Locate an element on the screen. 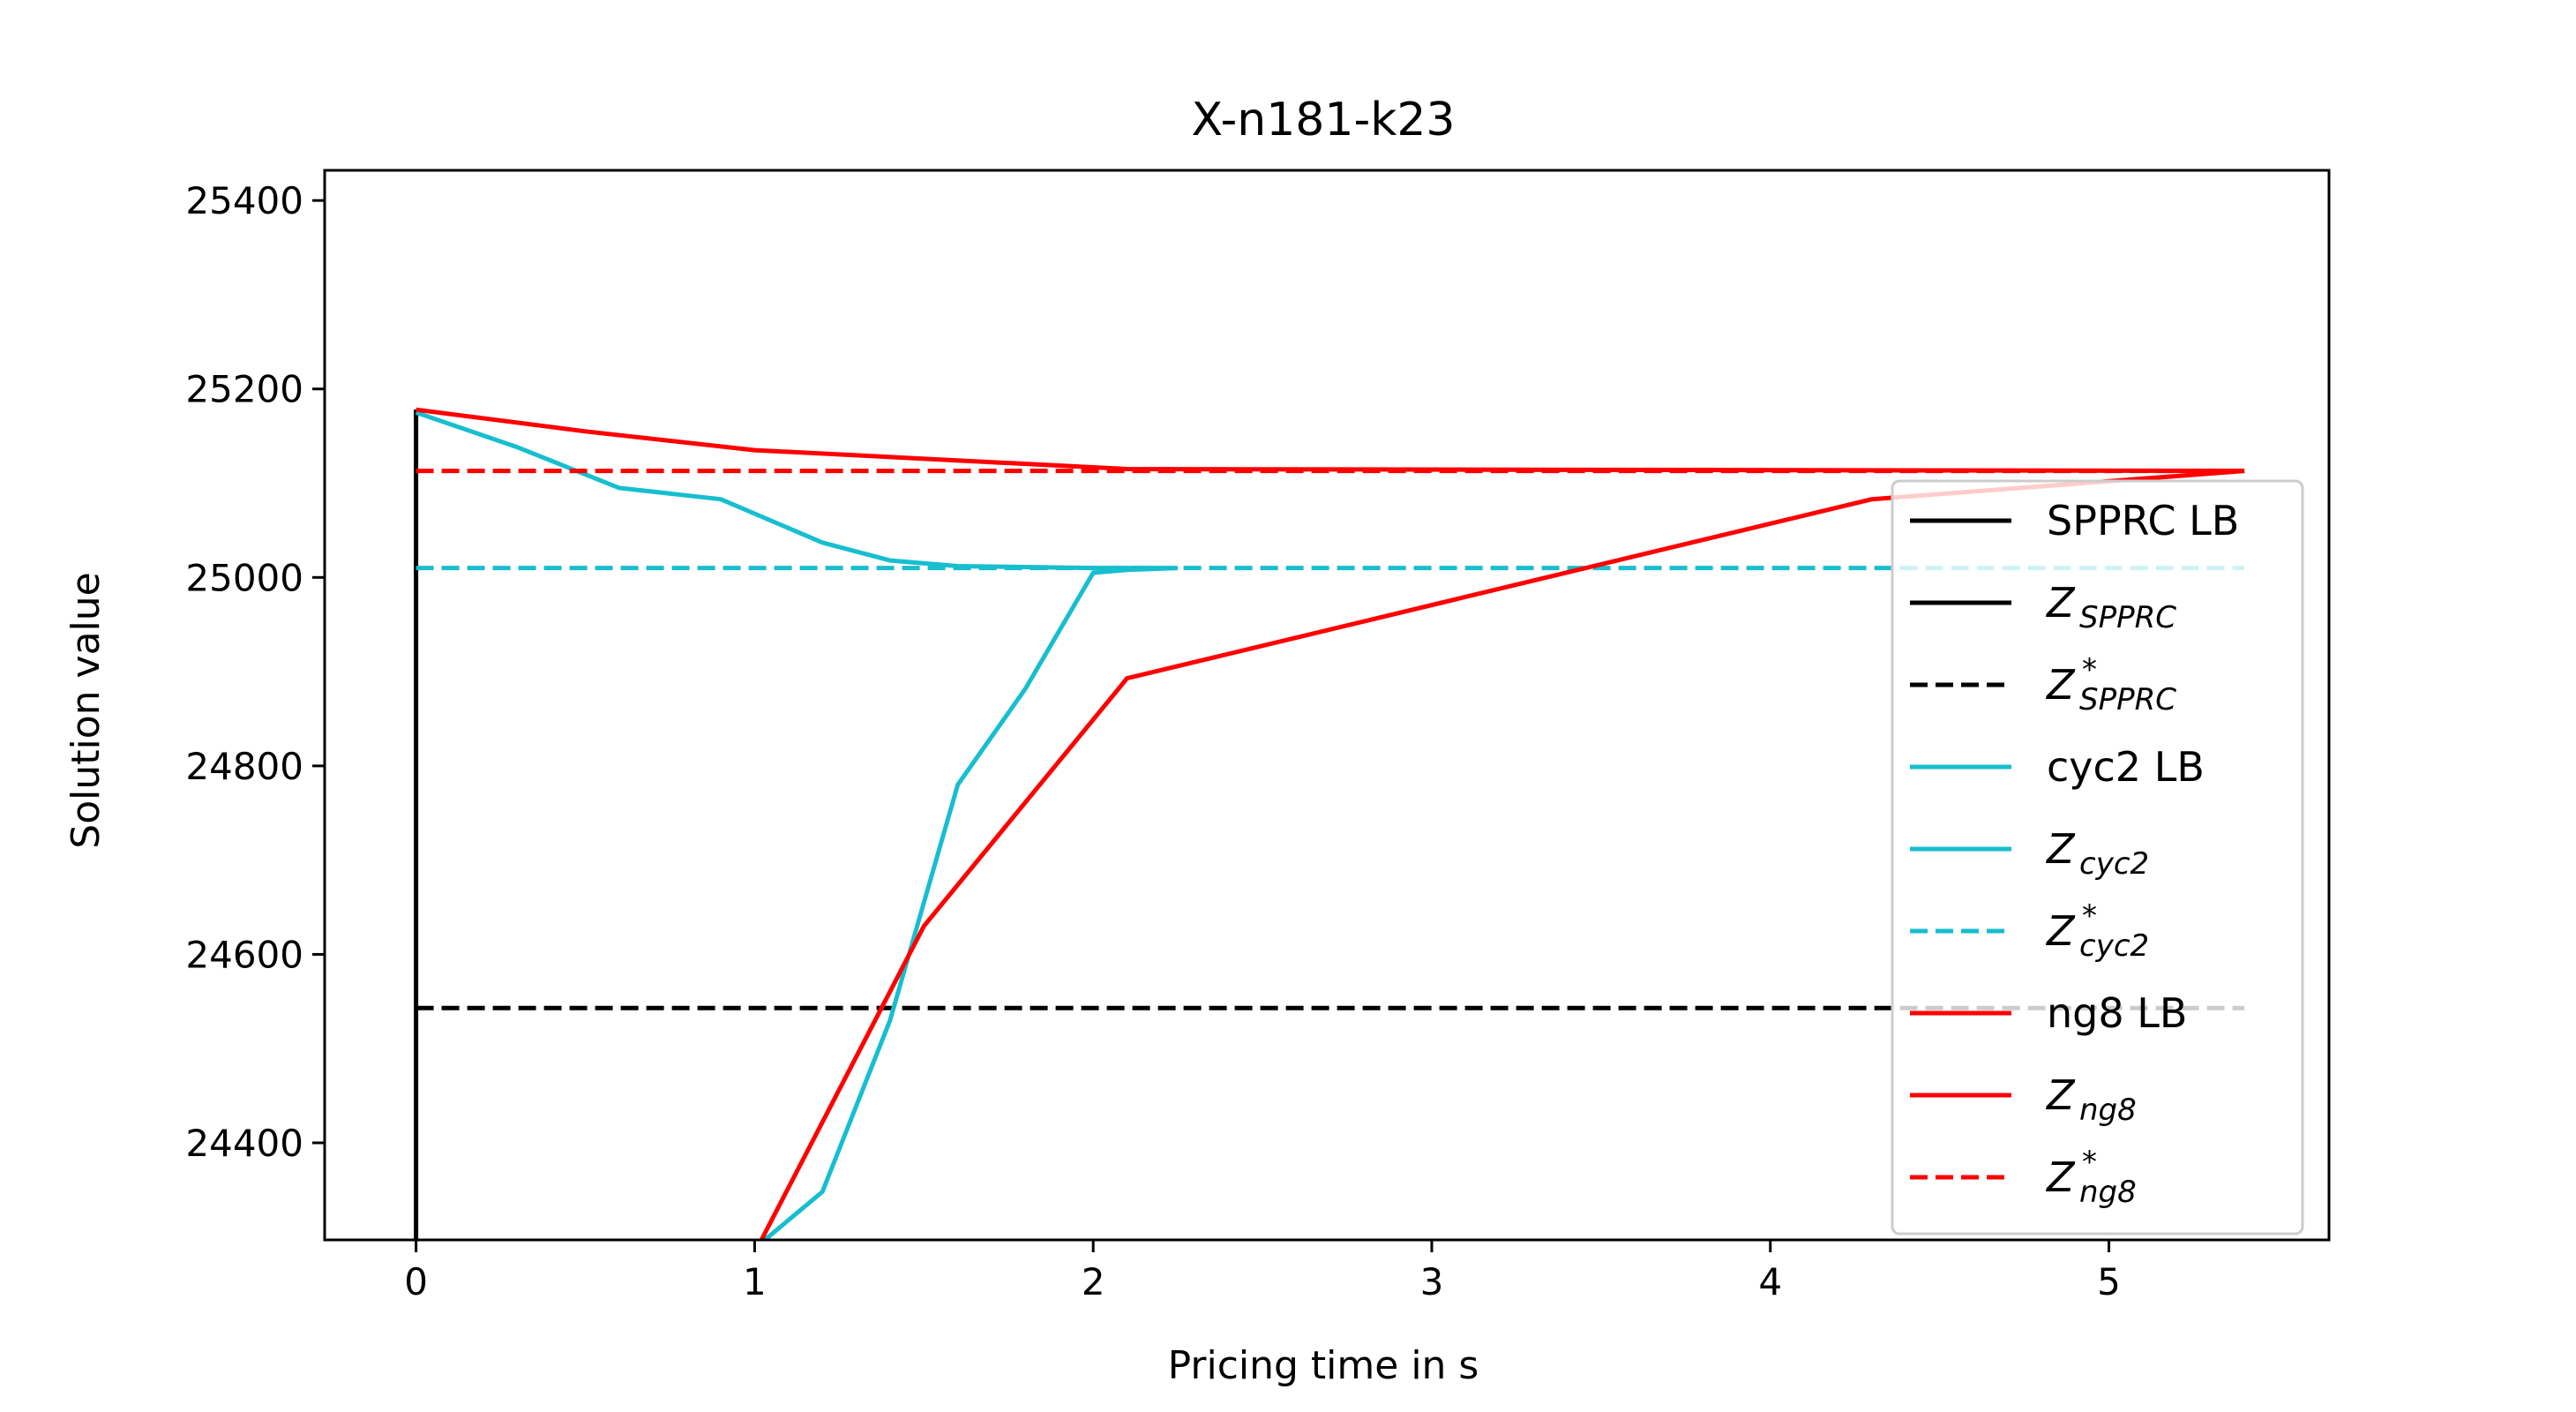  legend-label: Z * cyc2 is located at coordinates (2097, 931).